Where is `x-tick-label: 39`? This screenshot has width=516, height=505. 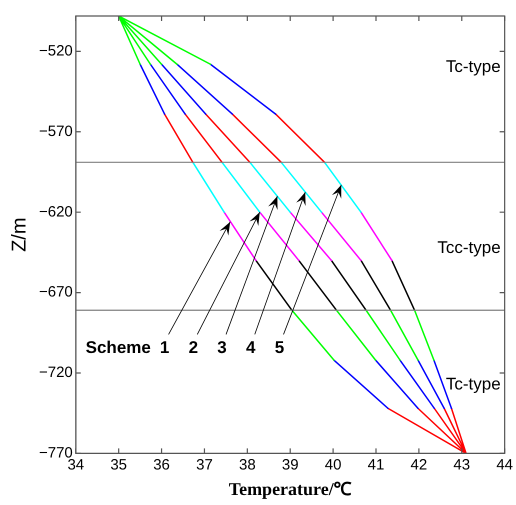
x-tick-label: 39 is located at coordinates (290, 465).